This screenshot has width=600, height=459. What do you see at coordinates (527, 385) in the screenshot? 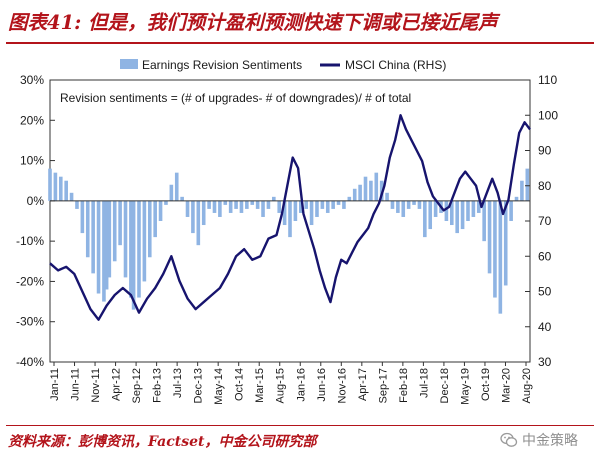
I see `x-tick-label-23: Aug-20` at bounding box center [527, 385].